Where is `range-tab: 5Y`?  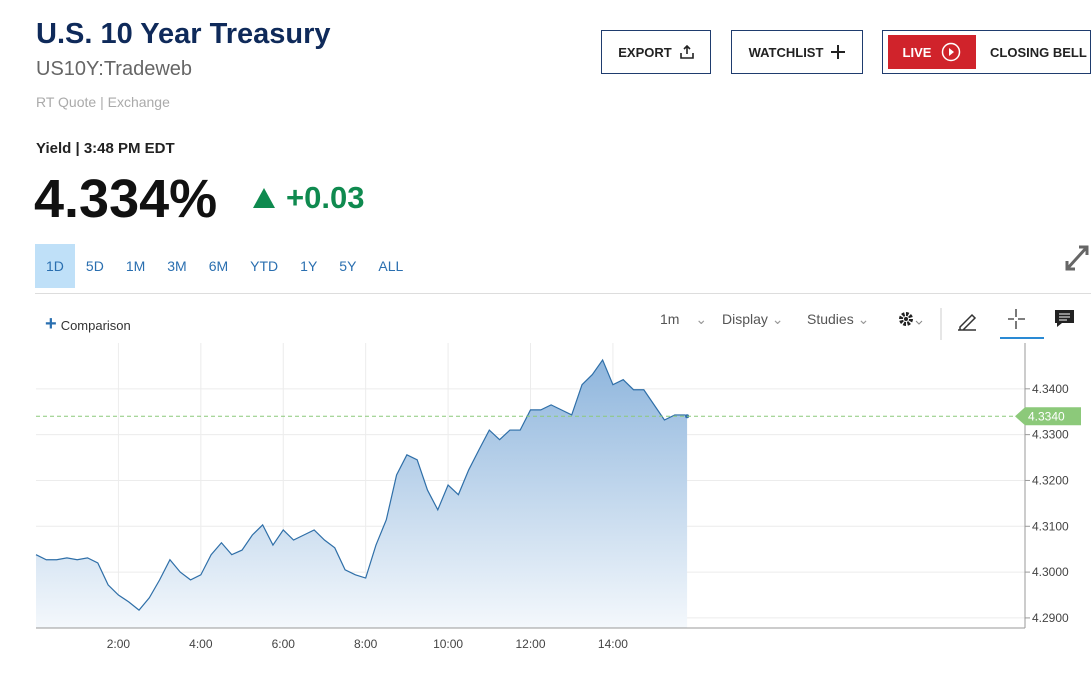 range-tab: 5Y is located at coordinates (348, 266).